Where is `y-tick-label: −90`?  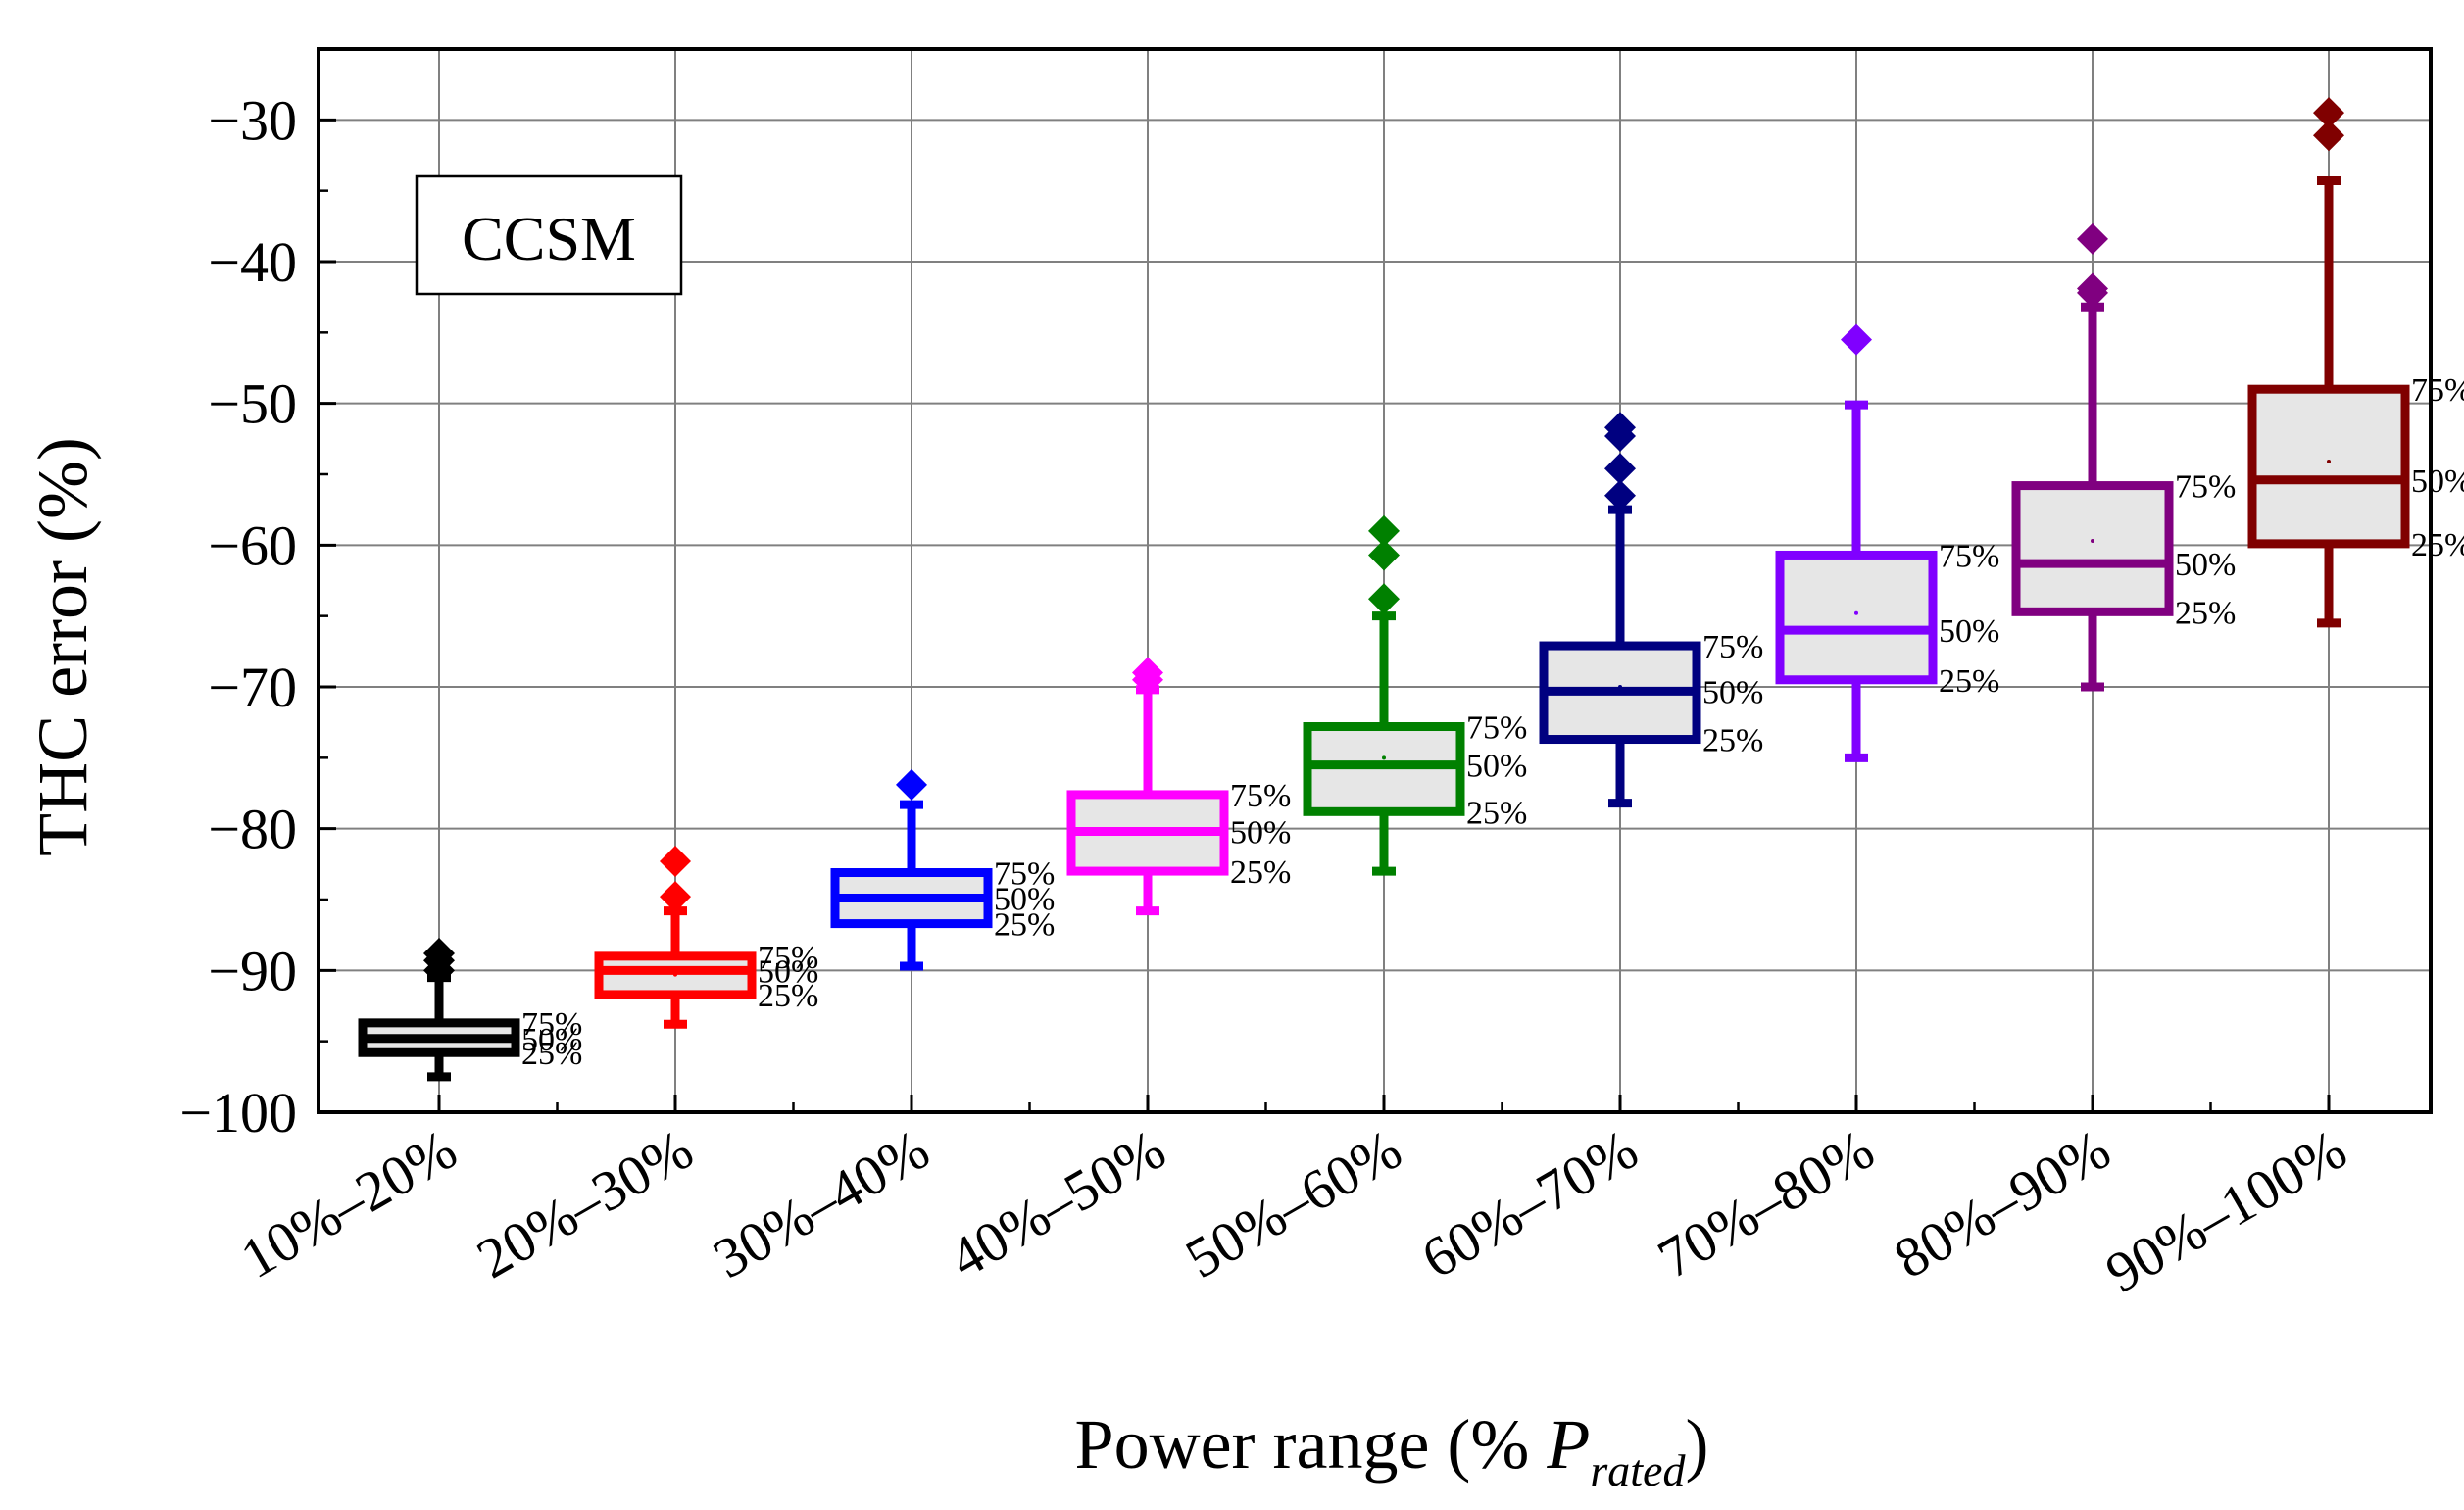
y-tick-label: −90 is located at coordinates (252, 970).